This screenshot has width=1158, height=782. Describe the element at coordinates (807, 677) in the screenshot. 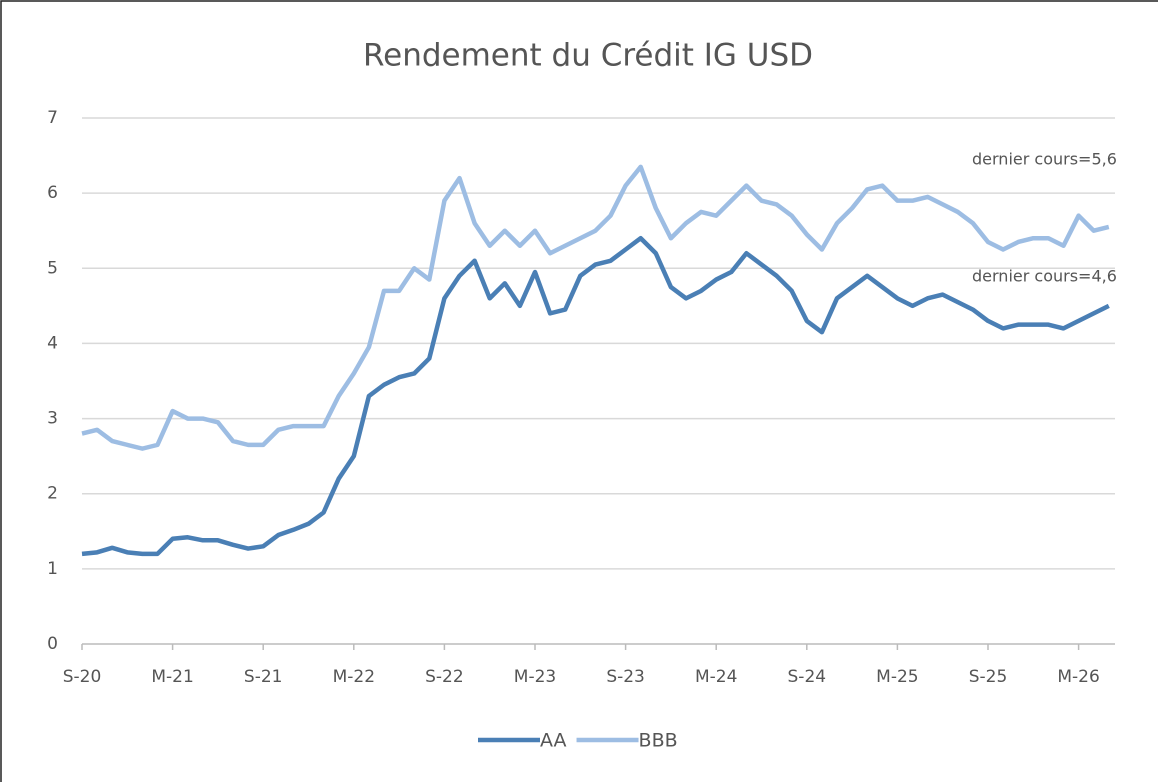

I see `x-tick-label: S-24` at that location.